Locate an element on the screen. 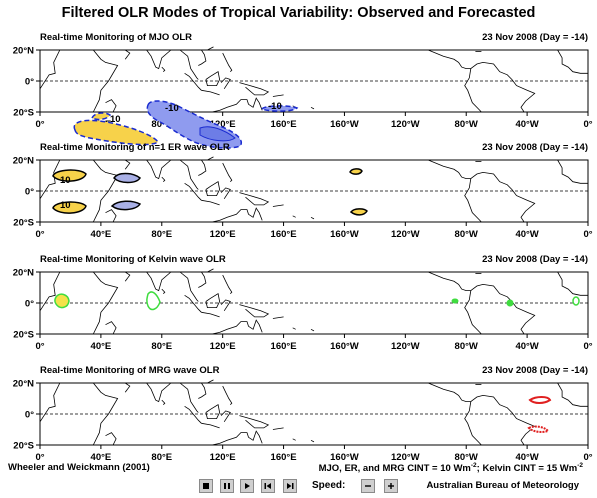 This screenshot has width=597, height=498. x-tick-label: 160°W is located at coordinates (344, 457).